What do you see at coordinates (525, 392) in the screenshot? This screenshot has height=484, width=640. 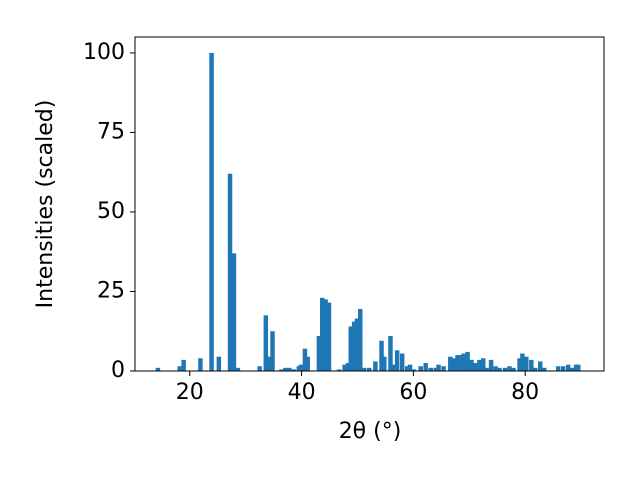 I see `x-tick-label: 80` at bounding box center [525, 392].